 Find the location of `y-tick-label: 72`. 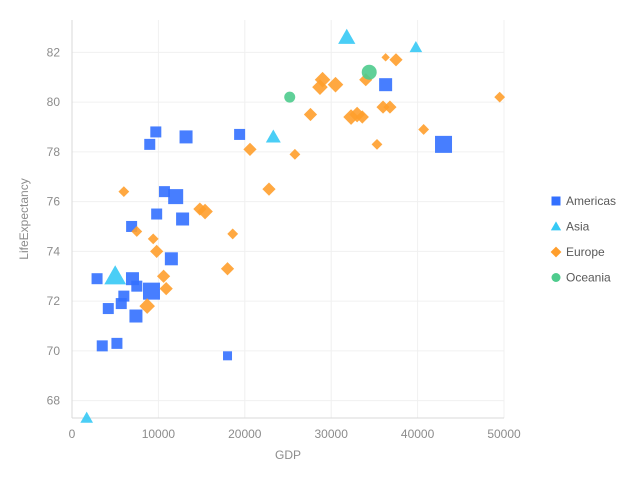

y-tick-label: 72 is located at coordinates (54, 301).